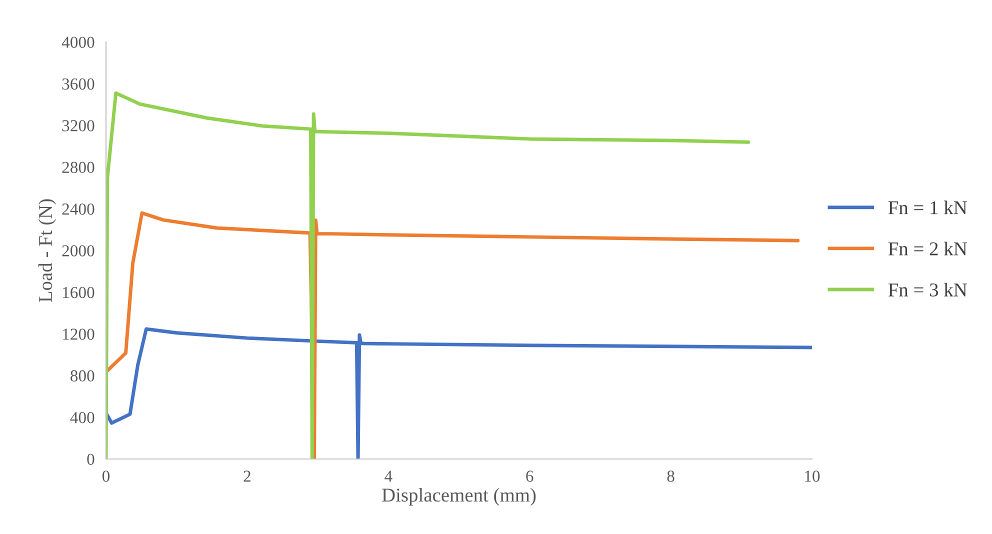 This screenshot has height=534, width=992. What do you see at coordinates (78, 126) in the screenshot?
I see `y-tick-label: 3200` at bounding box center [78, 126].